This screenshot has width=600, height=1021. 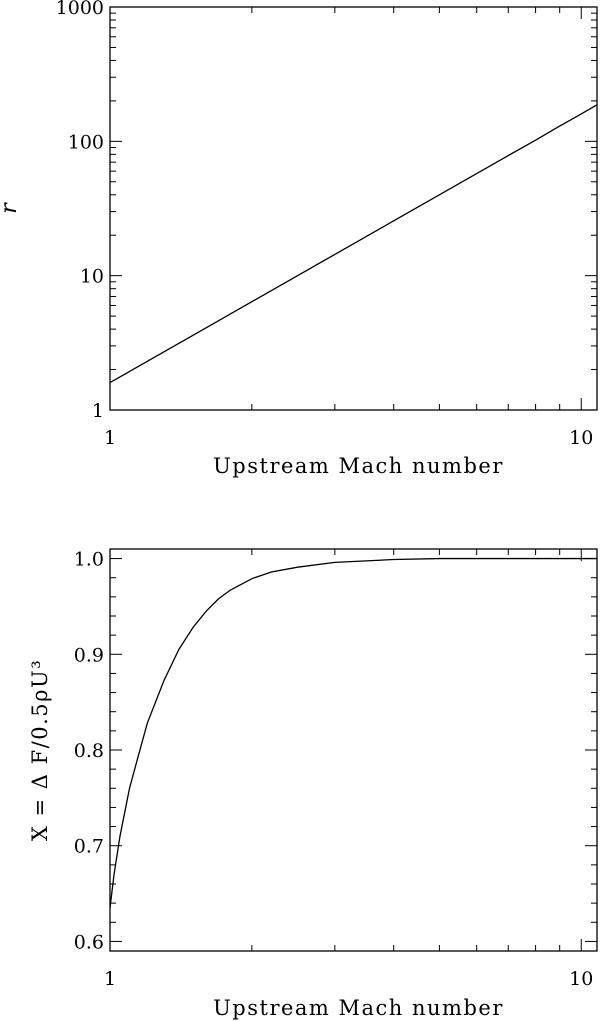 I want to click on y-tick-label: 1, so click(x=98, y=411).